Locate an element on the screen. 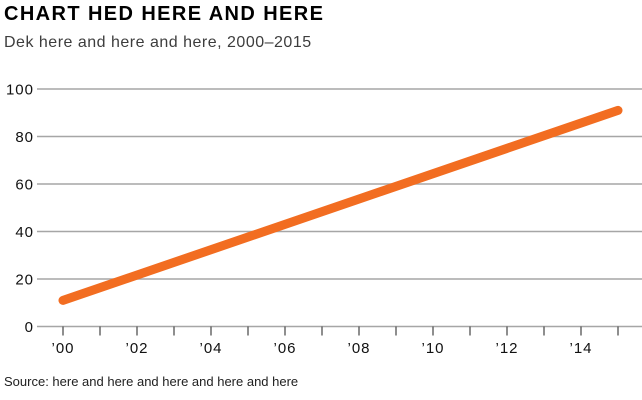  x-tick-label: ’00 is located at coordinates (62, 348).